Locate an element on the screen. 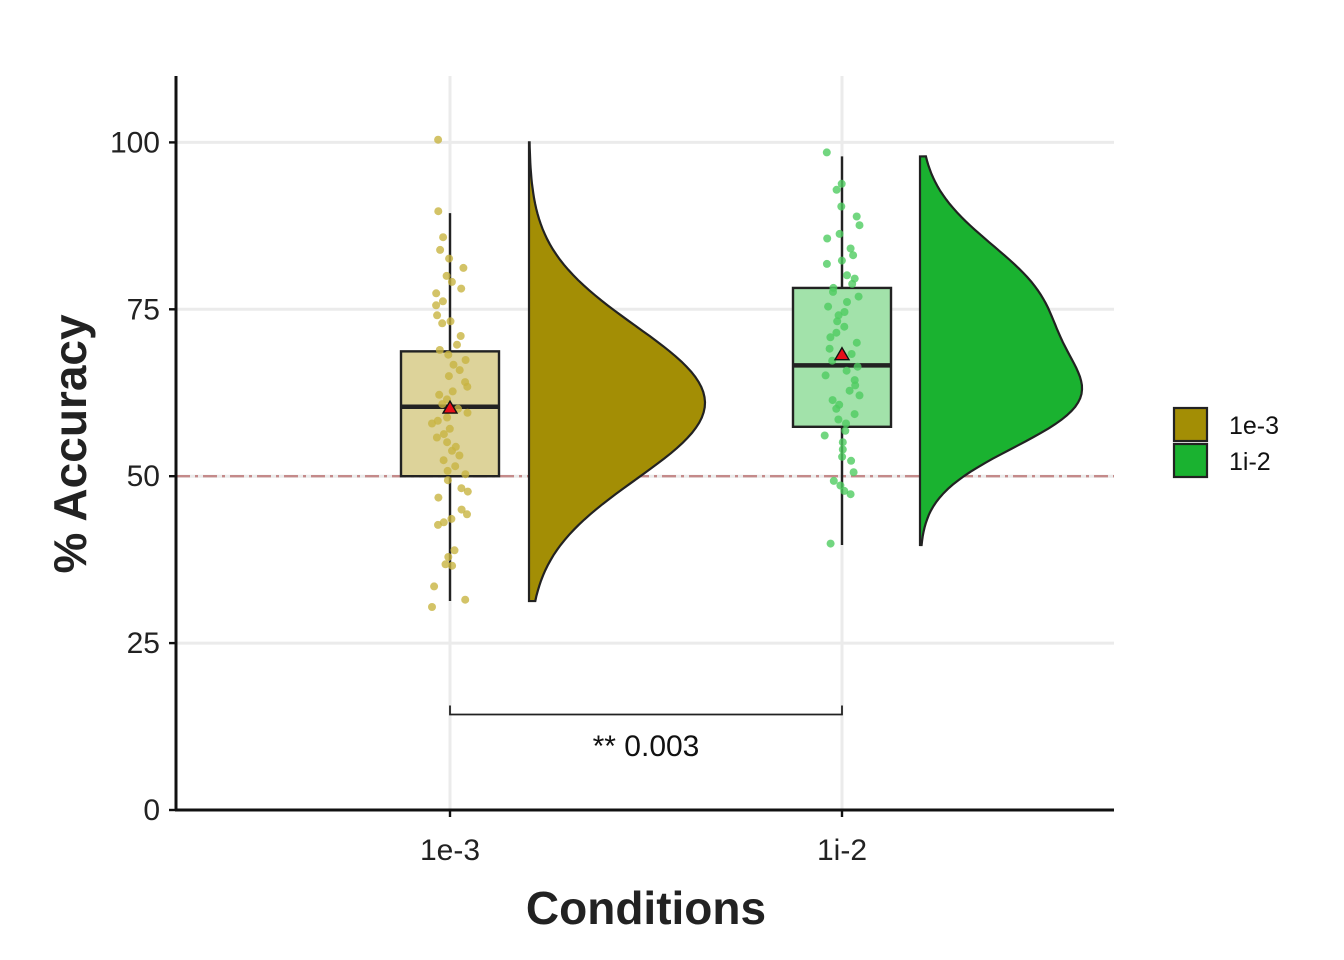  x-tick-label: 1i-2 is located at coordinates (842, 850).